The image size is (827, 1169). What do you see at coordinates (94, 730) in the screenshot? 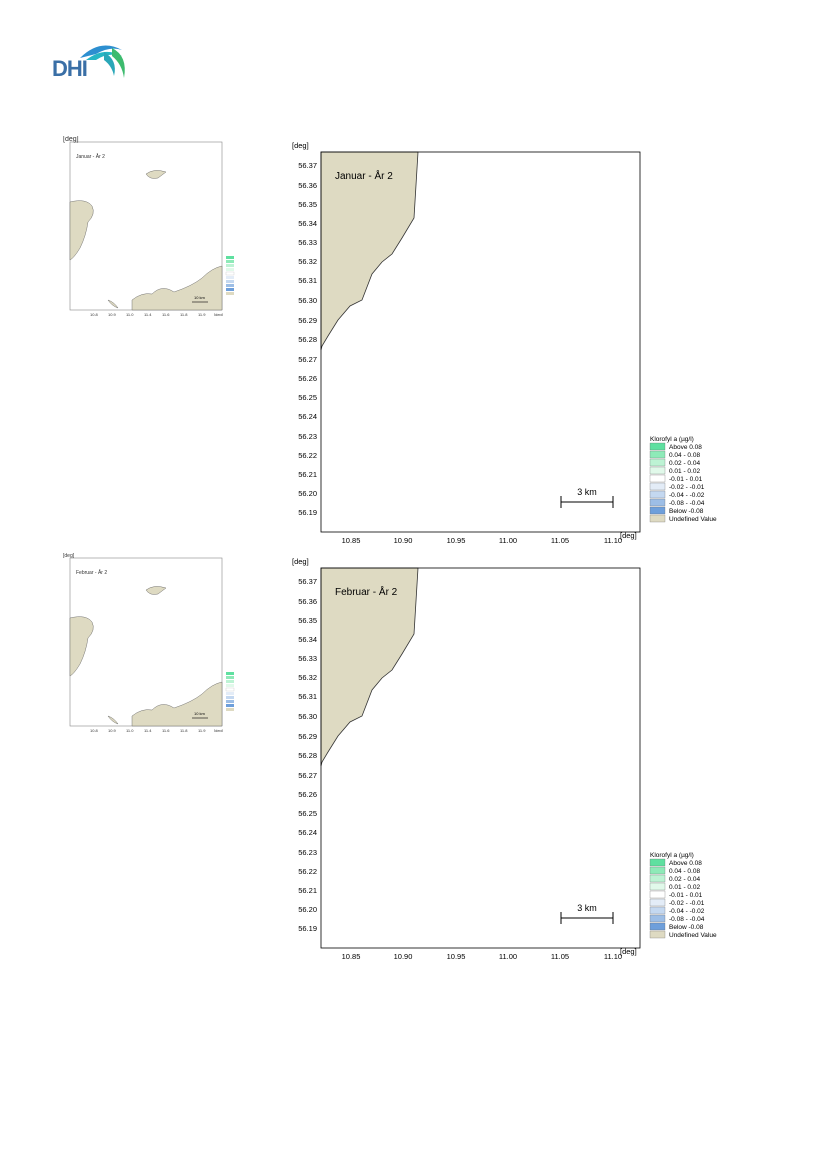
I see `svg-text: 10.8` at bounding box center [94, 730].